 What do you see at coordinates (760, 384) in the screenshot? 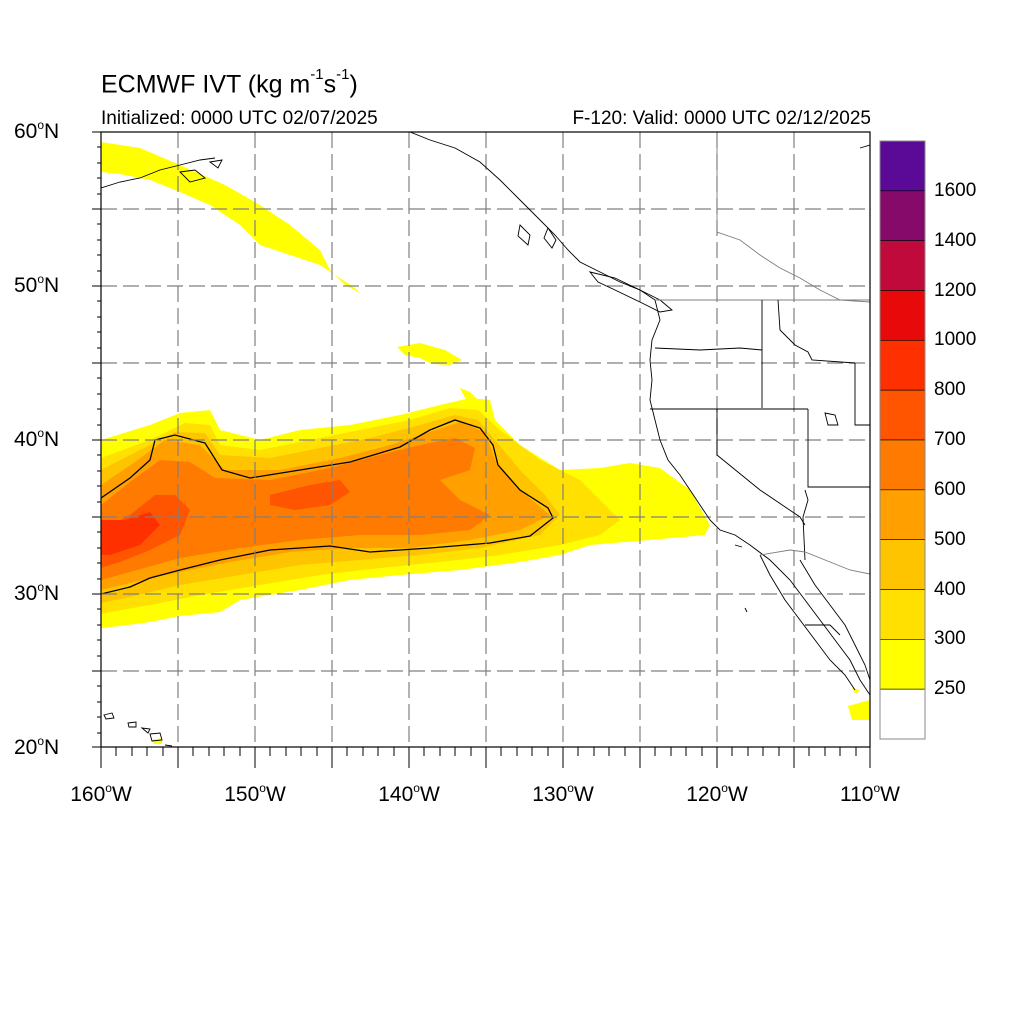
I see `state-borders` at bounding box center [760, 384].